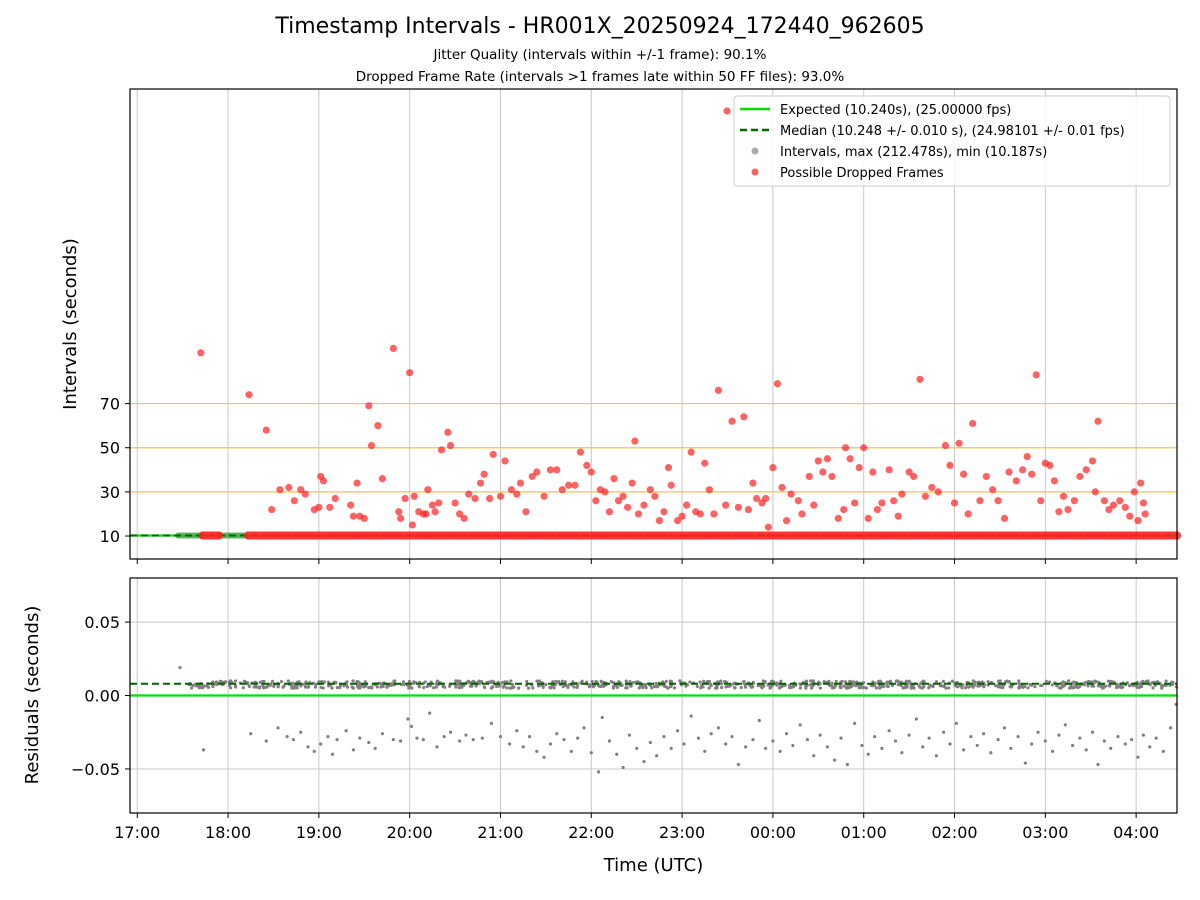  I want to click on legend-intervals-swatch, so click(755, 151).